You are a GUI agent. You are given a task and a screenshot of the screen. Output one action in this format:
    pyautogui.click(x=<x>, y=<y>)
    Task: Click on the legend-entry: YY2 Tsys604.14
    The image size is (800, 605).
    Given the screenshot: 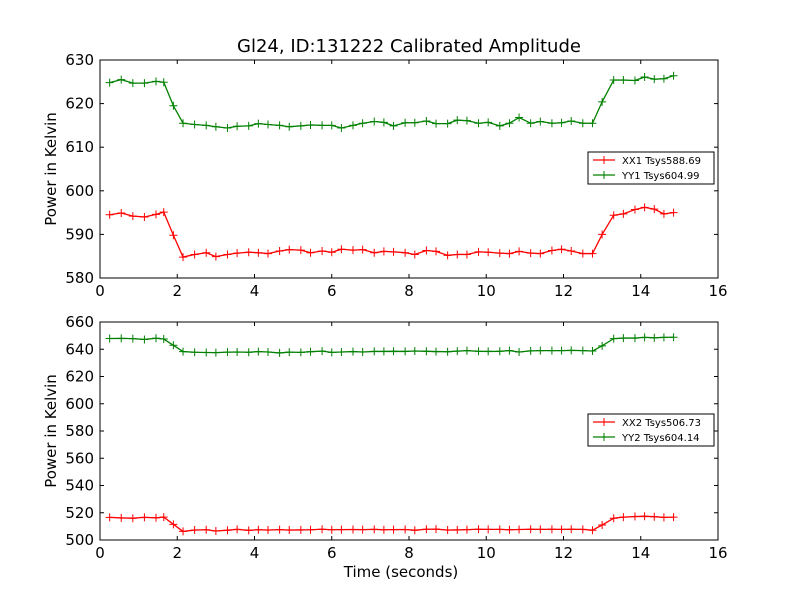 What is the action you would take?
    pyautogui.click(x=660, y=438)
    